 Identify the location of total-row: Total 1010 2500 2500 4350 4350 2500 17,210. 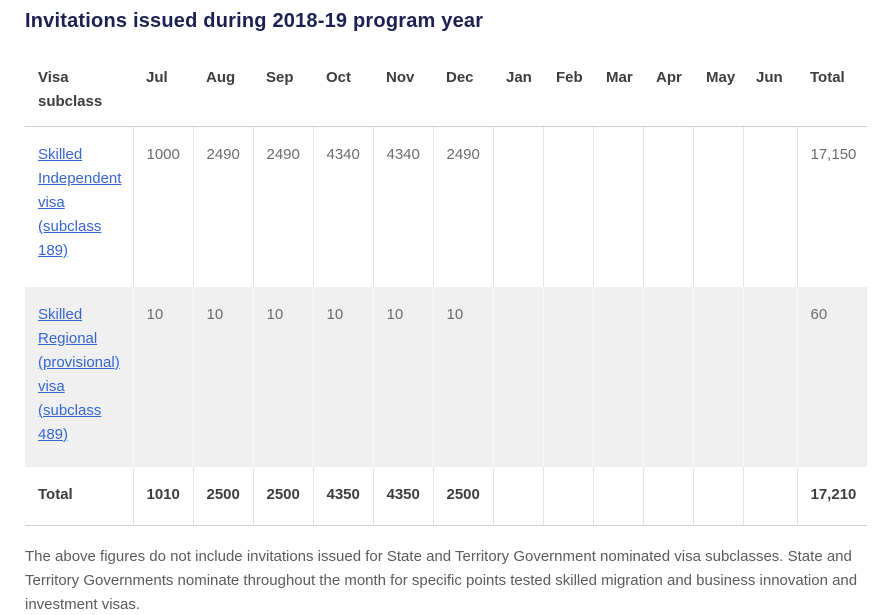
(446, 496).